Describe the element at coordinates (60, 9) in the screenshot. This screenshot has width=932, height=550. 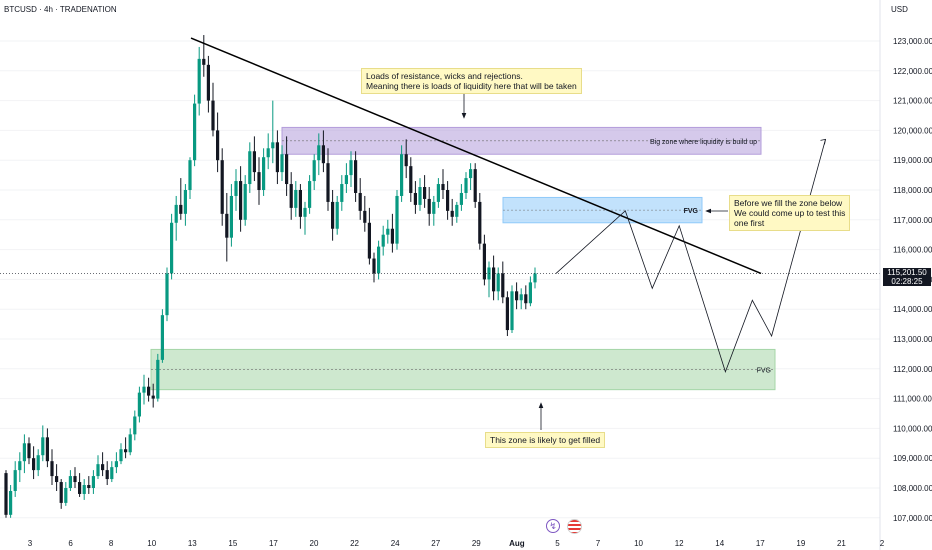
I see `symbol-title: BTCUSD · 4h · TRADENATION` at that location.